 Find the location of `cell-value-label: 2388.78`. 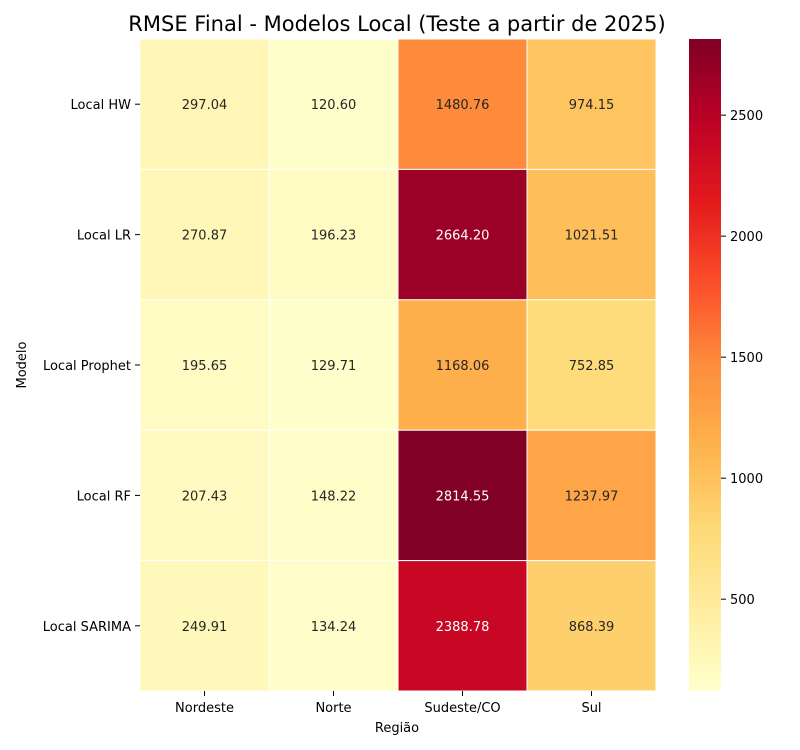

cell-value-label: 2388.78 is located at coordinates (463, 627).